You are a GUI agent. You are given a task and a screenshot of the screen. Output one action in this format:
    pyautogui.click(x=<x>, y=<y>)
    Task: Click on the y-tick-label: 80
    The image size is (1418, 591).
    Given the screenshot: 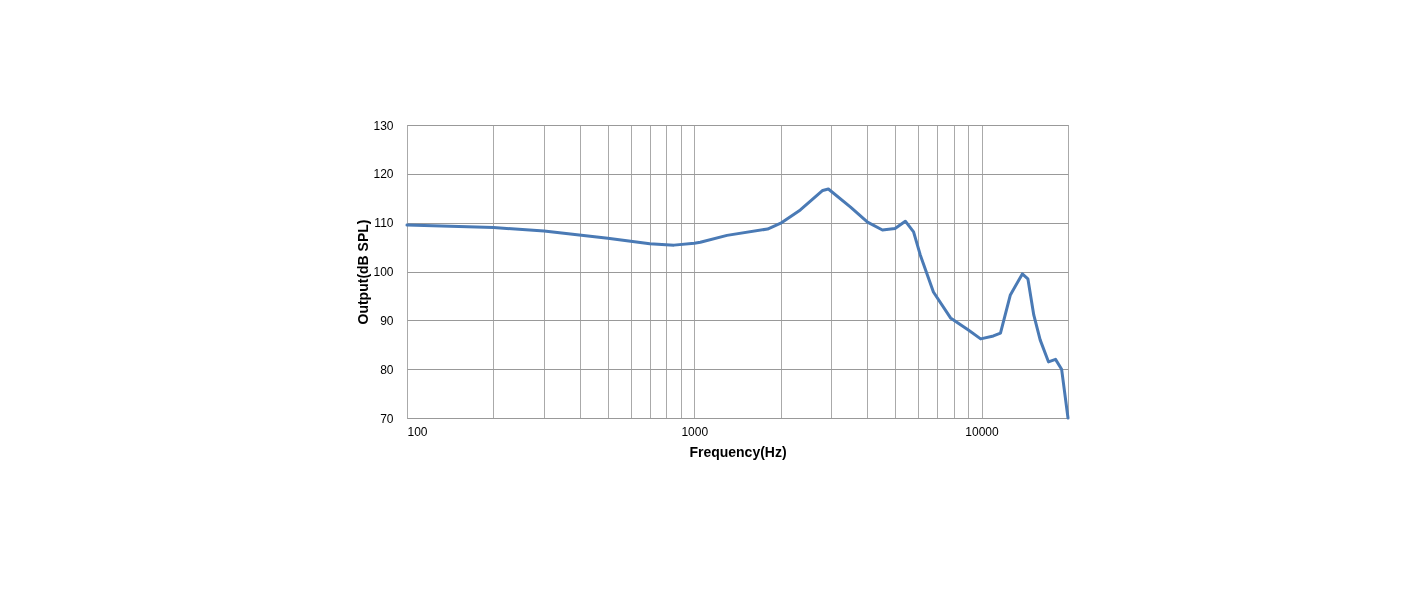 What is the action you would take?
    pyautogui.click(x=387, y=369)
    